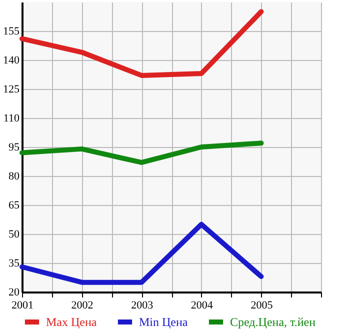 The image size is (345, 335). Describe the element at coordinates (72, 322) in the screenshot. I see `legend-label: Max Цена` at that location.